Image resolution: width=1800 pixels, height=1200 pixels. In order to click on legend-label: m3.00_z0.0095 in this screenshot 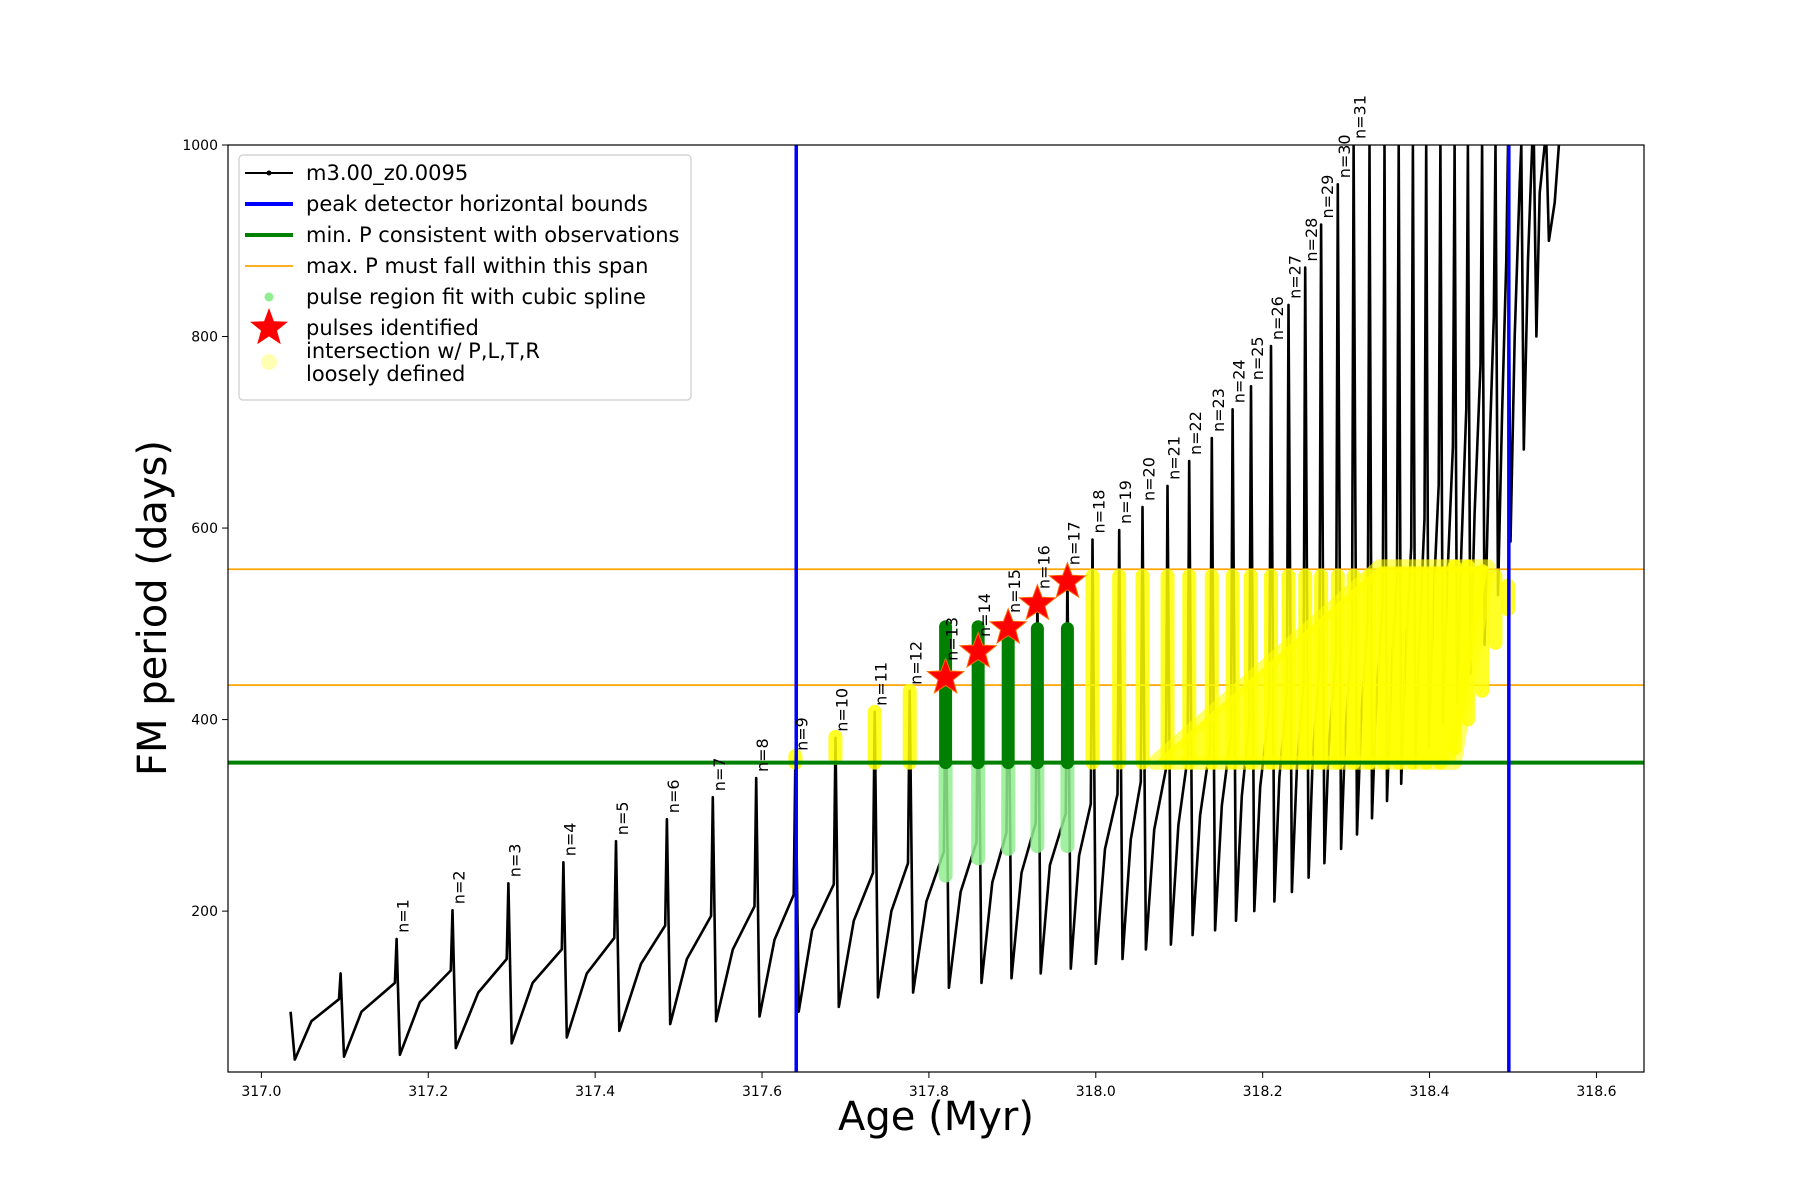, I will do `click(387, 173)`.